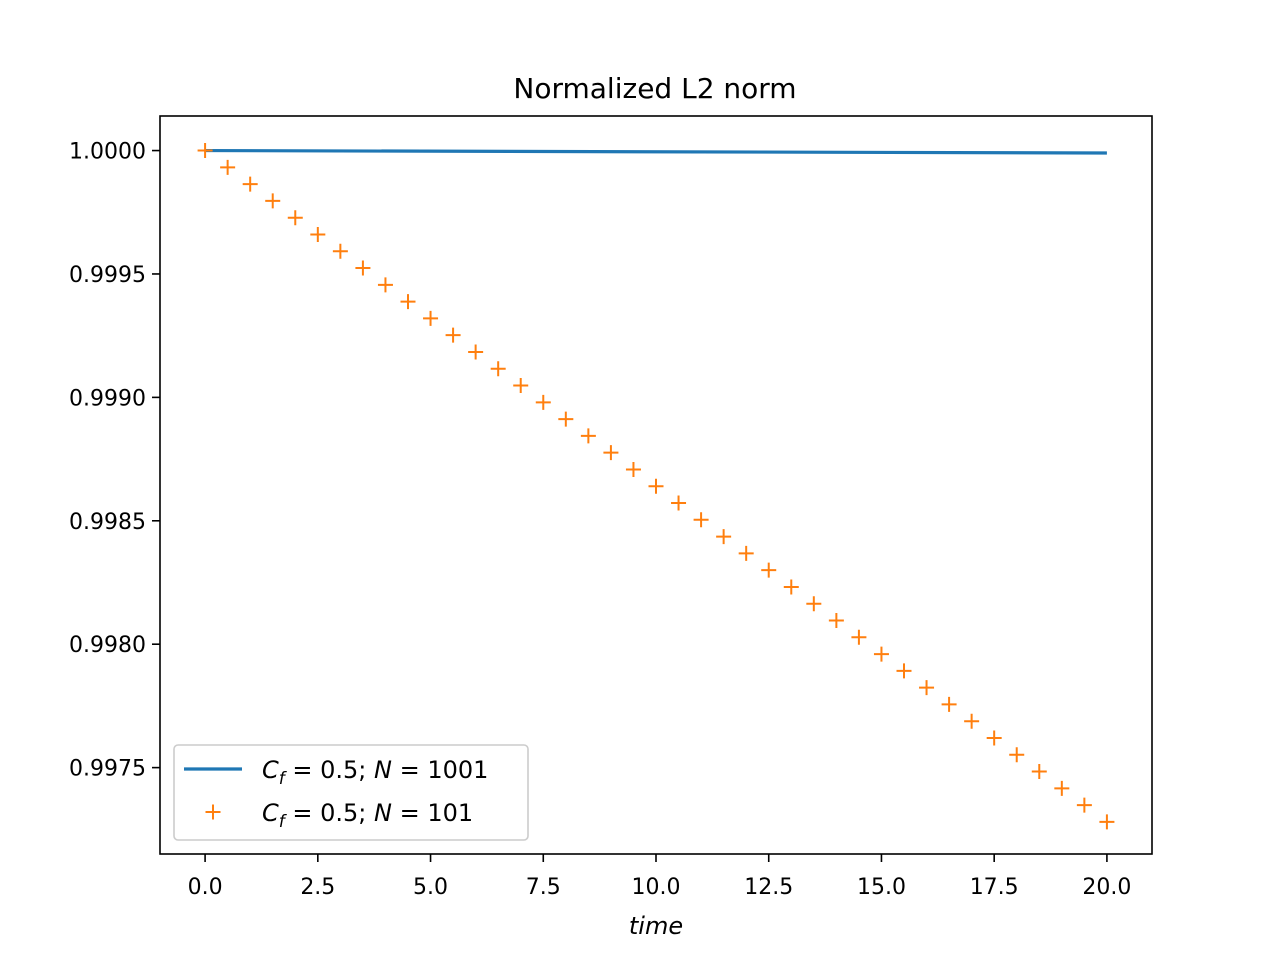  What do you see at coordinates (107, 275) in the screenshot?
I see `y-tick-label: 0.9995` at bounding box center [107, 275].